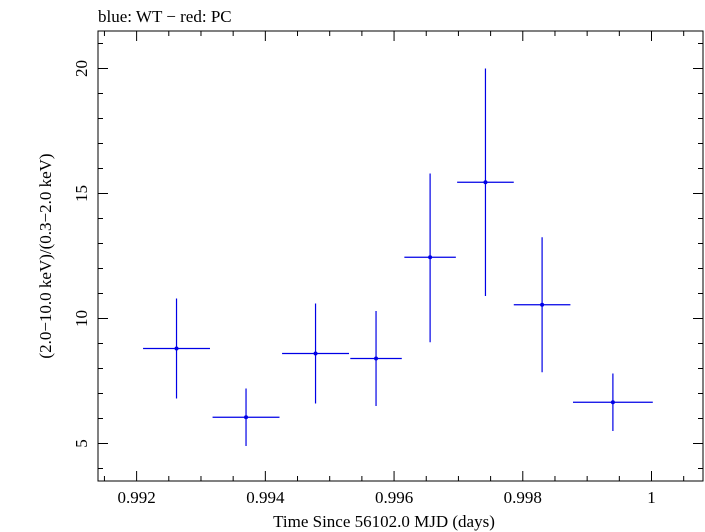 Image resolution: width=705 pixels, height=532 pixels. What do you see at coordinates (651, 497) in the screenshot?
I see `x-tick-label: 1` at bounding box center [651, 497].